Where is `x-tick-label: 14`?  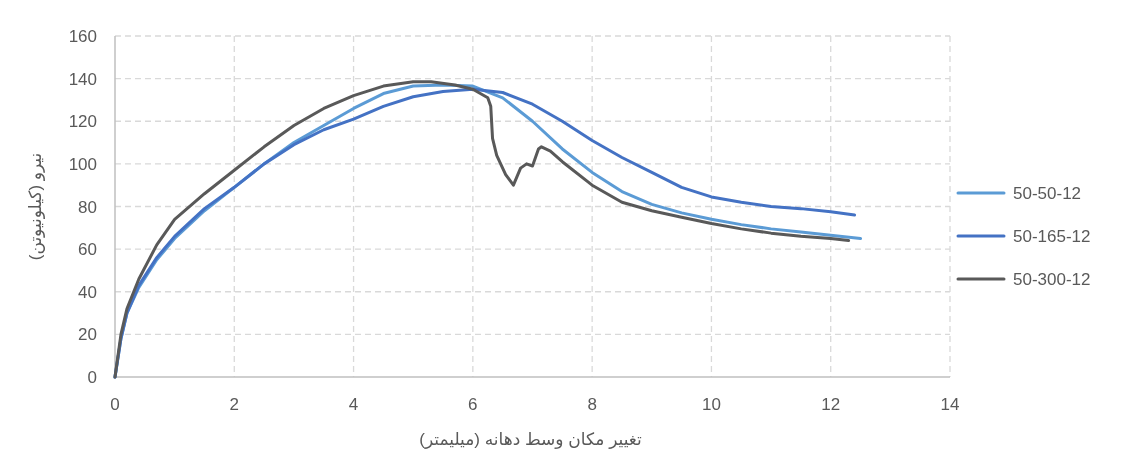
x-tick-label: 14 is located at coordinates (950, 404).